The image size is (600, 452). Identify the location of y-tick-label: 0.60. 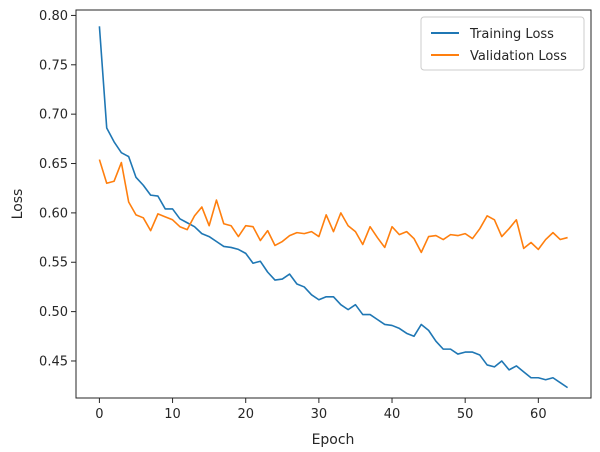
(53, 213).